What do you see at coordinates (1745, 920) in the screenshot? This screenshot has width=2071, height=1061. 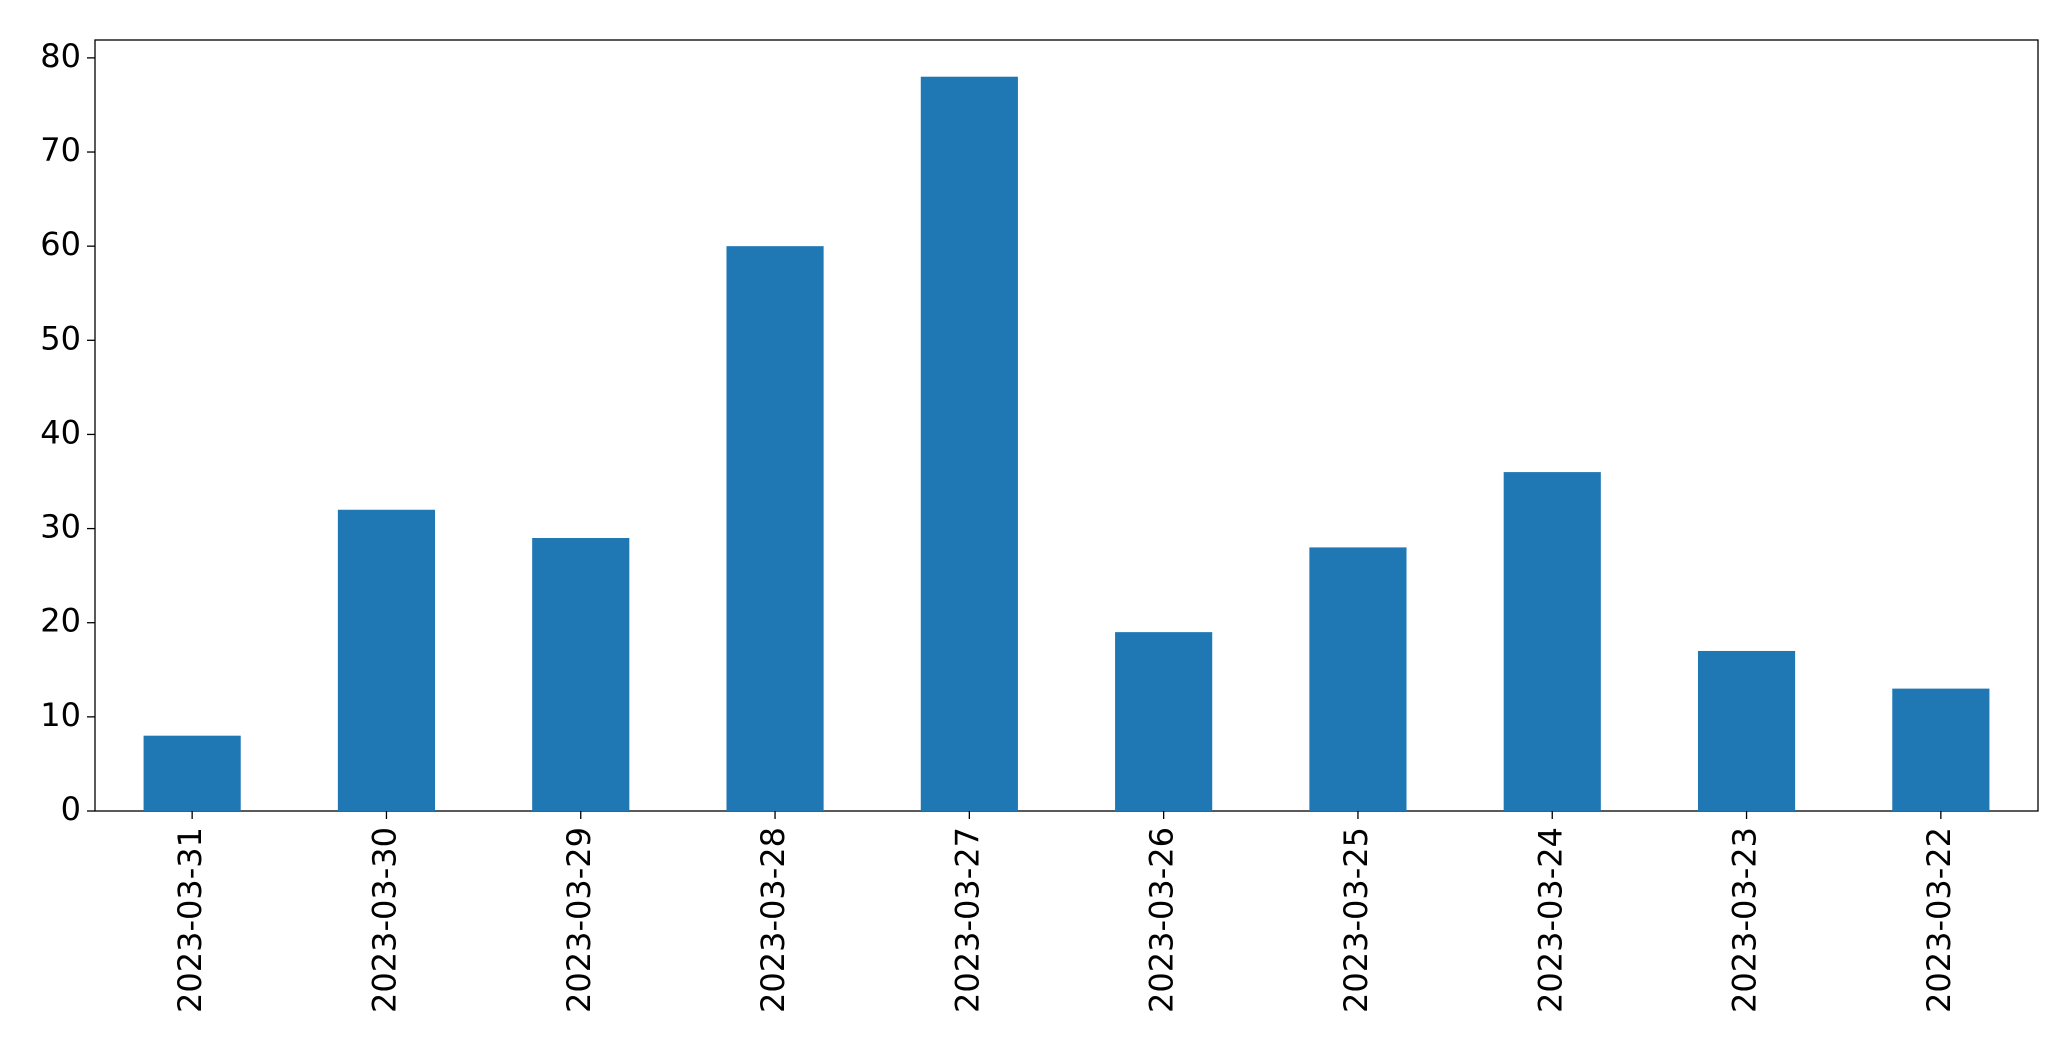 I see `x-tick-label: 2023-03-23` at bounding box center [1745, 920].